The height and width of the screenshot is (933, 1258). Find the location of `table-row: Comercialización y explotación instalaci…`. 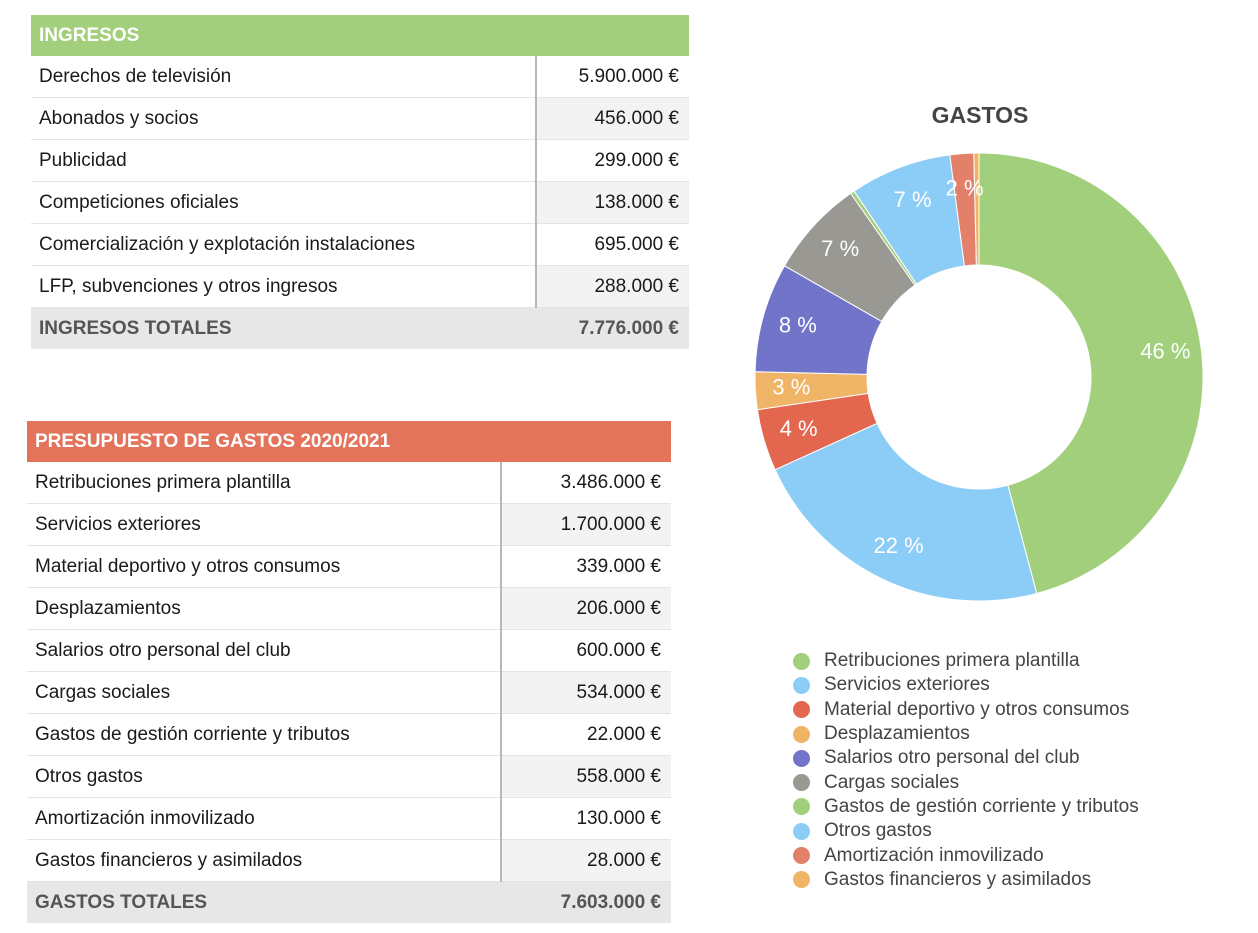

table-row: Comercialización y explotación instalaci… is located at coordinates (360, 244).